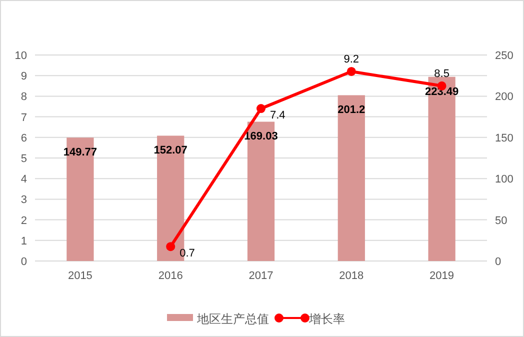  Describe the element at coordinates (351, 178) in the screenshot. I see `bar` at that location.